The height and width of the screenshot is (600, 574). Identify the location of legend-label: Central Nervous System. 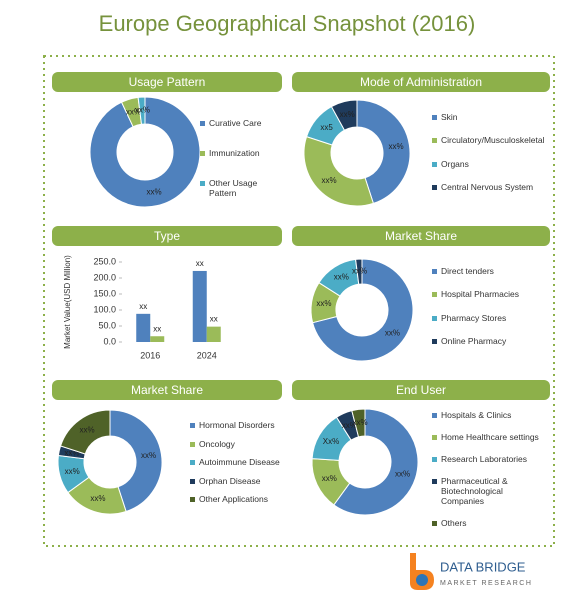
(487, 186).